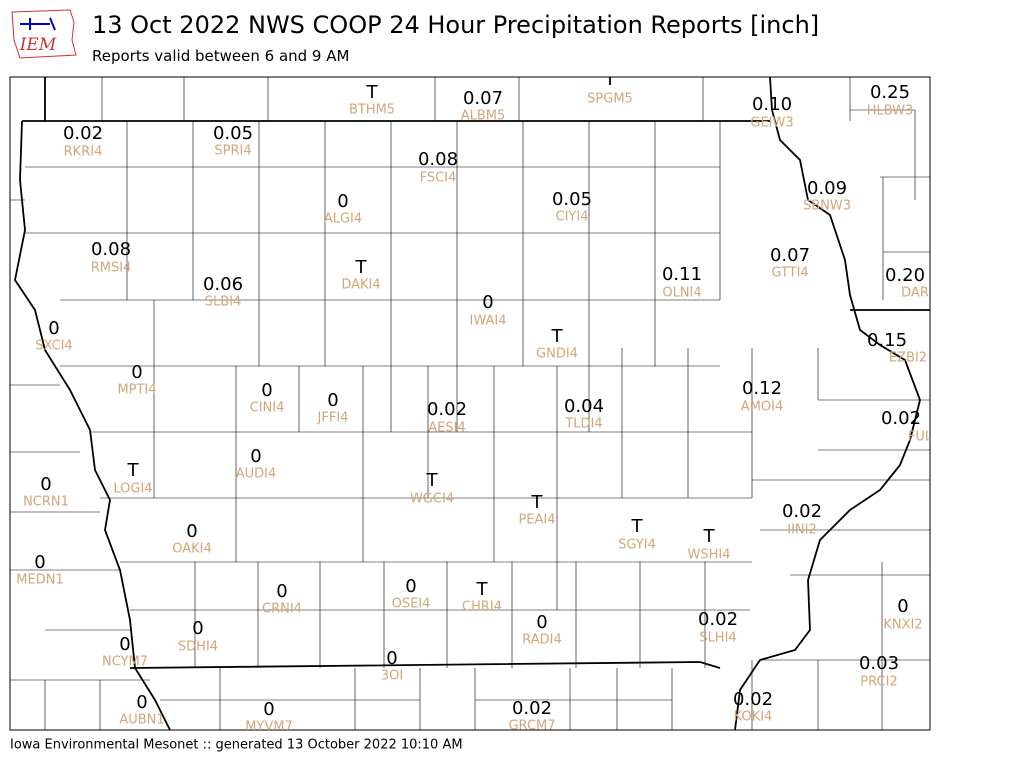 The height and width of the screenshot is (768, 1024). What do you see at coordinates (38, 45) in the screenshot?
I see `logo-text: IEM` at bounding box center [38, 45].